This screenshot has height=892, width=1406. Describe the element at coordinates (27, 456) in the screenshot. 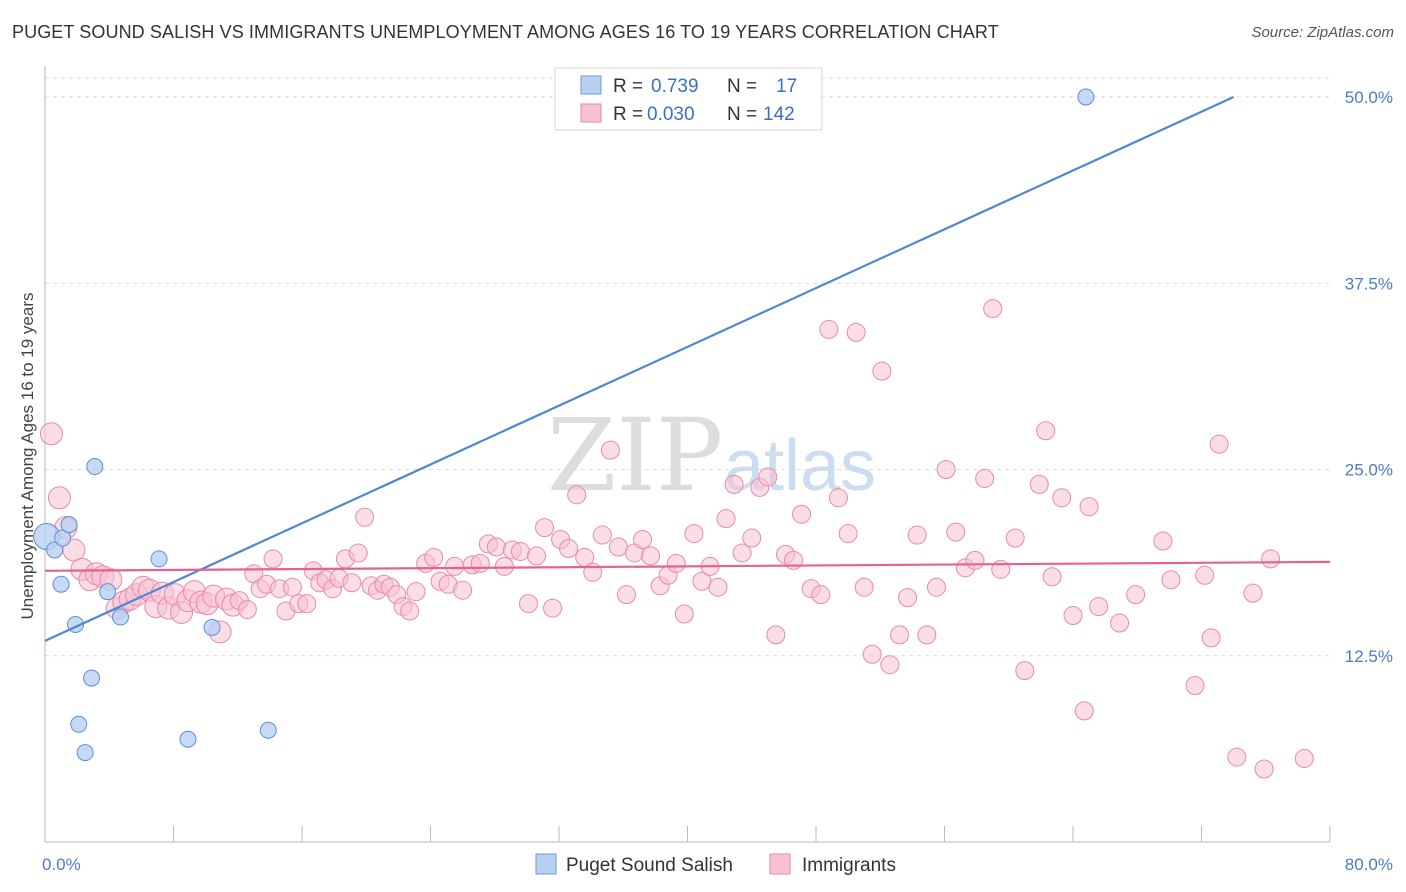

I see `y-axis-label: Unemployment Among Ages 16 to 19 years` at that location.